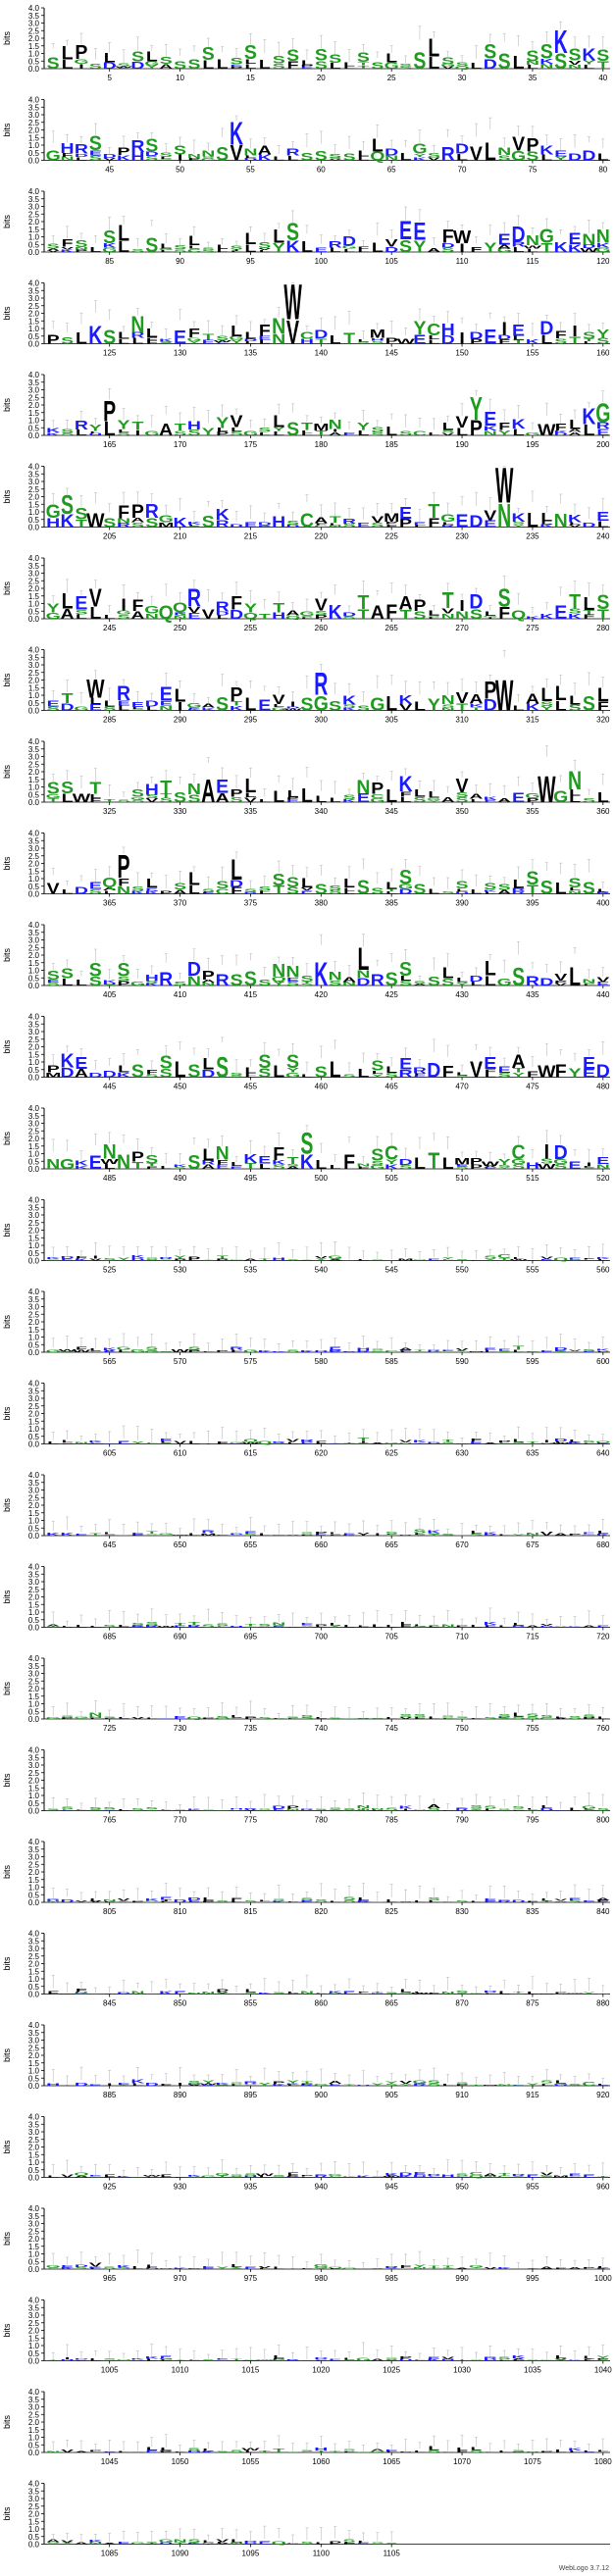 Image resolution: width=615 pixels, height=2576 pixels. I want to click on logo-letter: R, so click(53, 1900).